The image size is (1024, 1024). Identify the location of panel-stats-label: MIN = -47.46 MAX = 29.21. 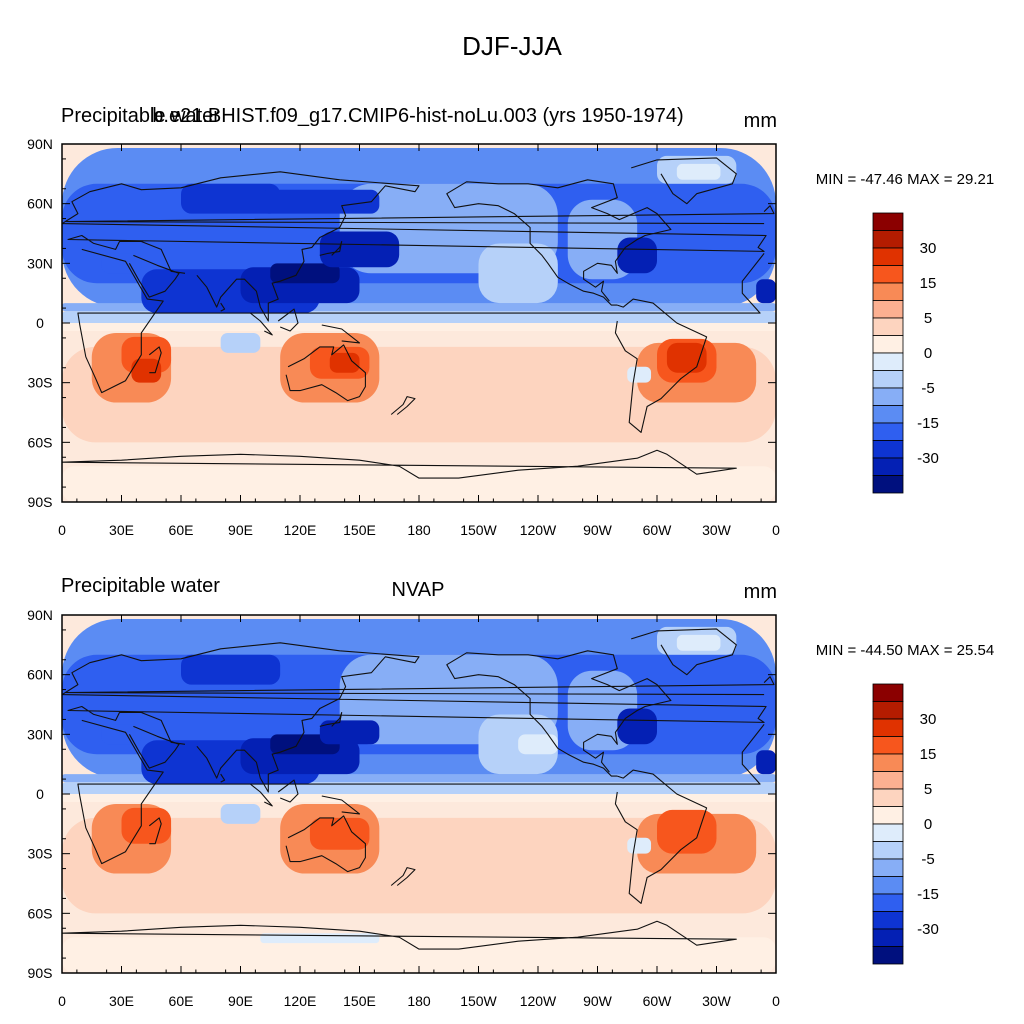
(905, 179).